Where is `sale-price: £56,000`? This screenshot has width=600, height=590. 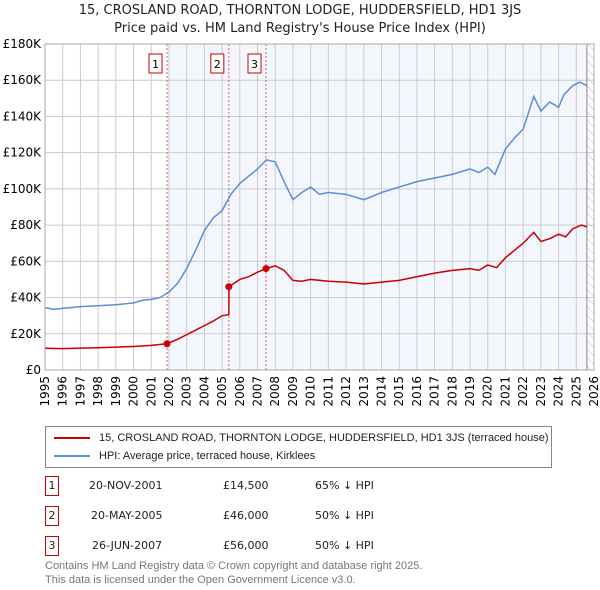
sale-price: £56,000 is located at coordinates (246, 545).